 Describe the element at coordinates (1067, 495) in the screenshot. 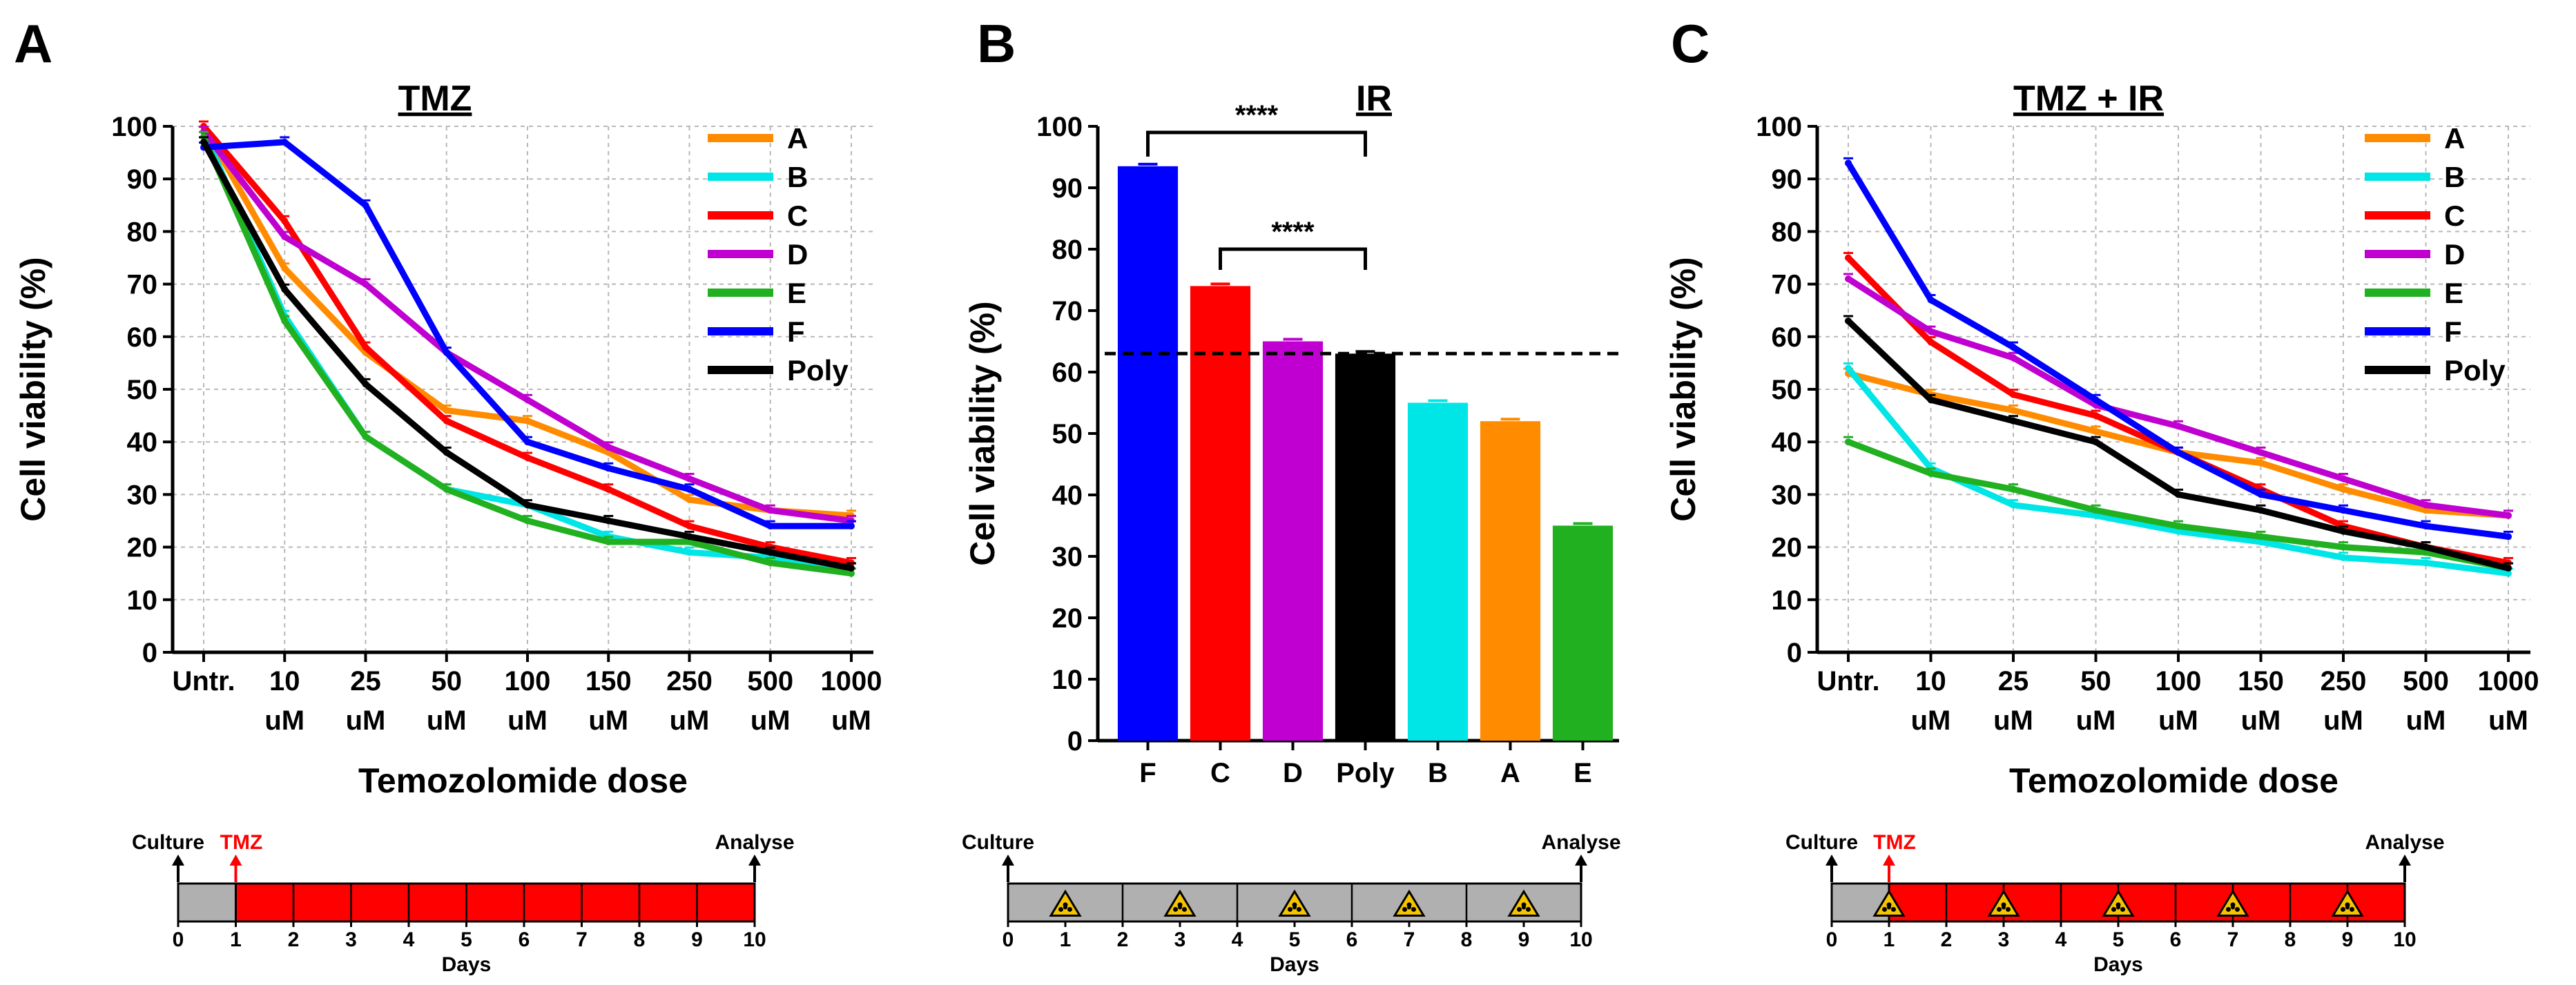

I see `y-tick-label: 40` at that location.